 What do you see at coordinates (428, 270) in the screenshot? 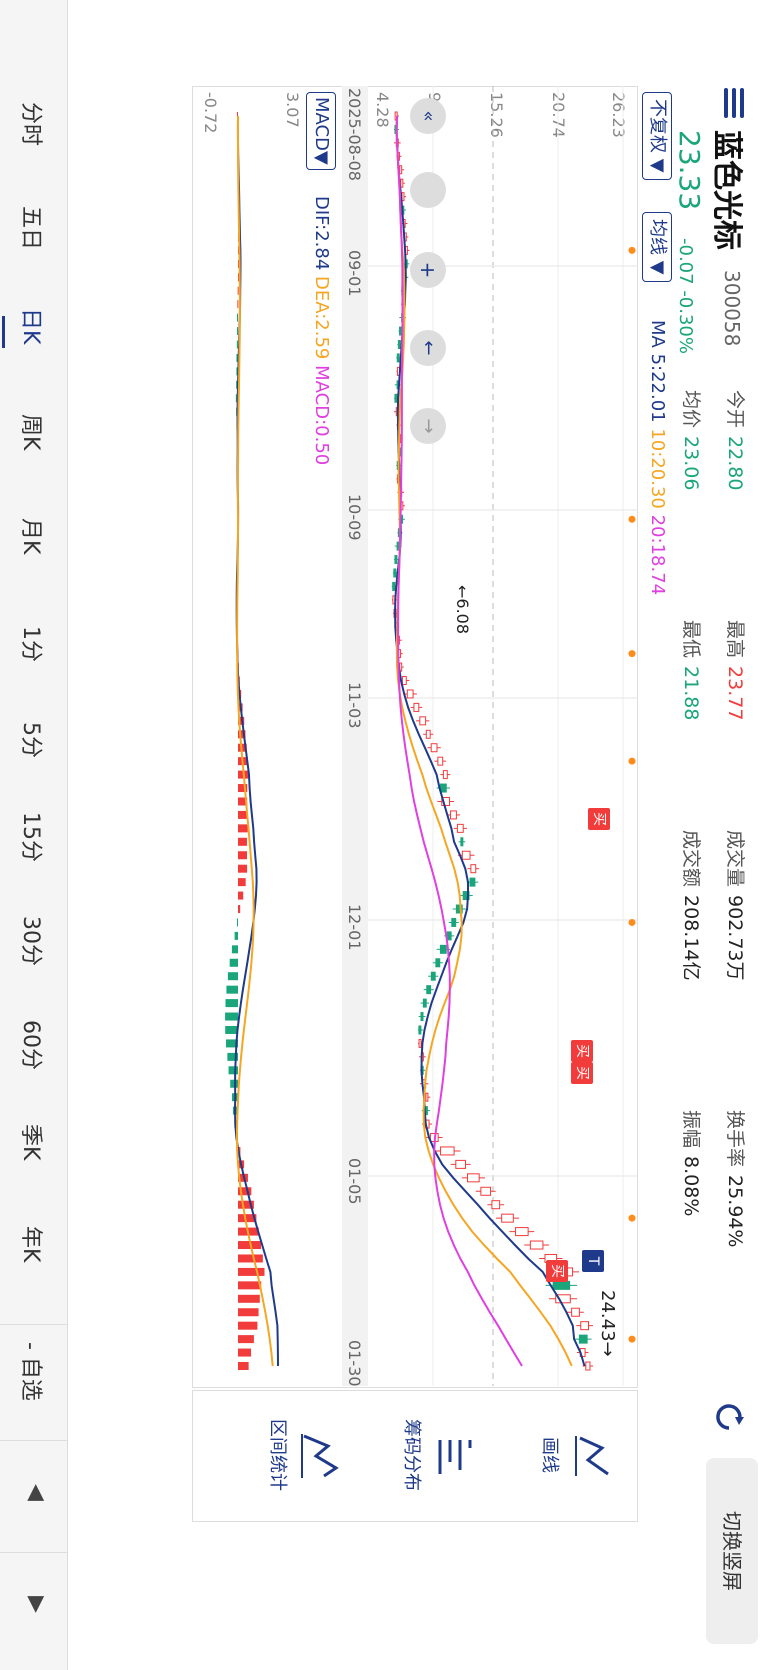
I see `zoom-in-button: +` at bounding box center [428, 270].